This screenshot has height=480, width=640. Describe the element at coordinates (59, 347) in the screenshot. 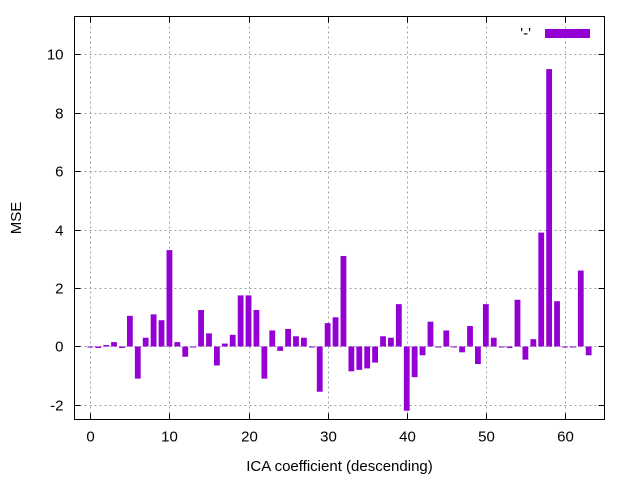

I see `y-tick-label: 0` at that location.